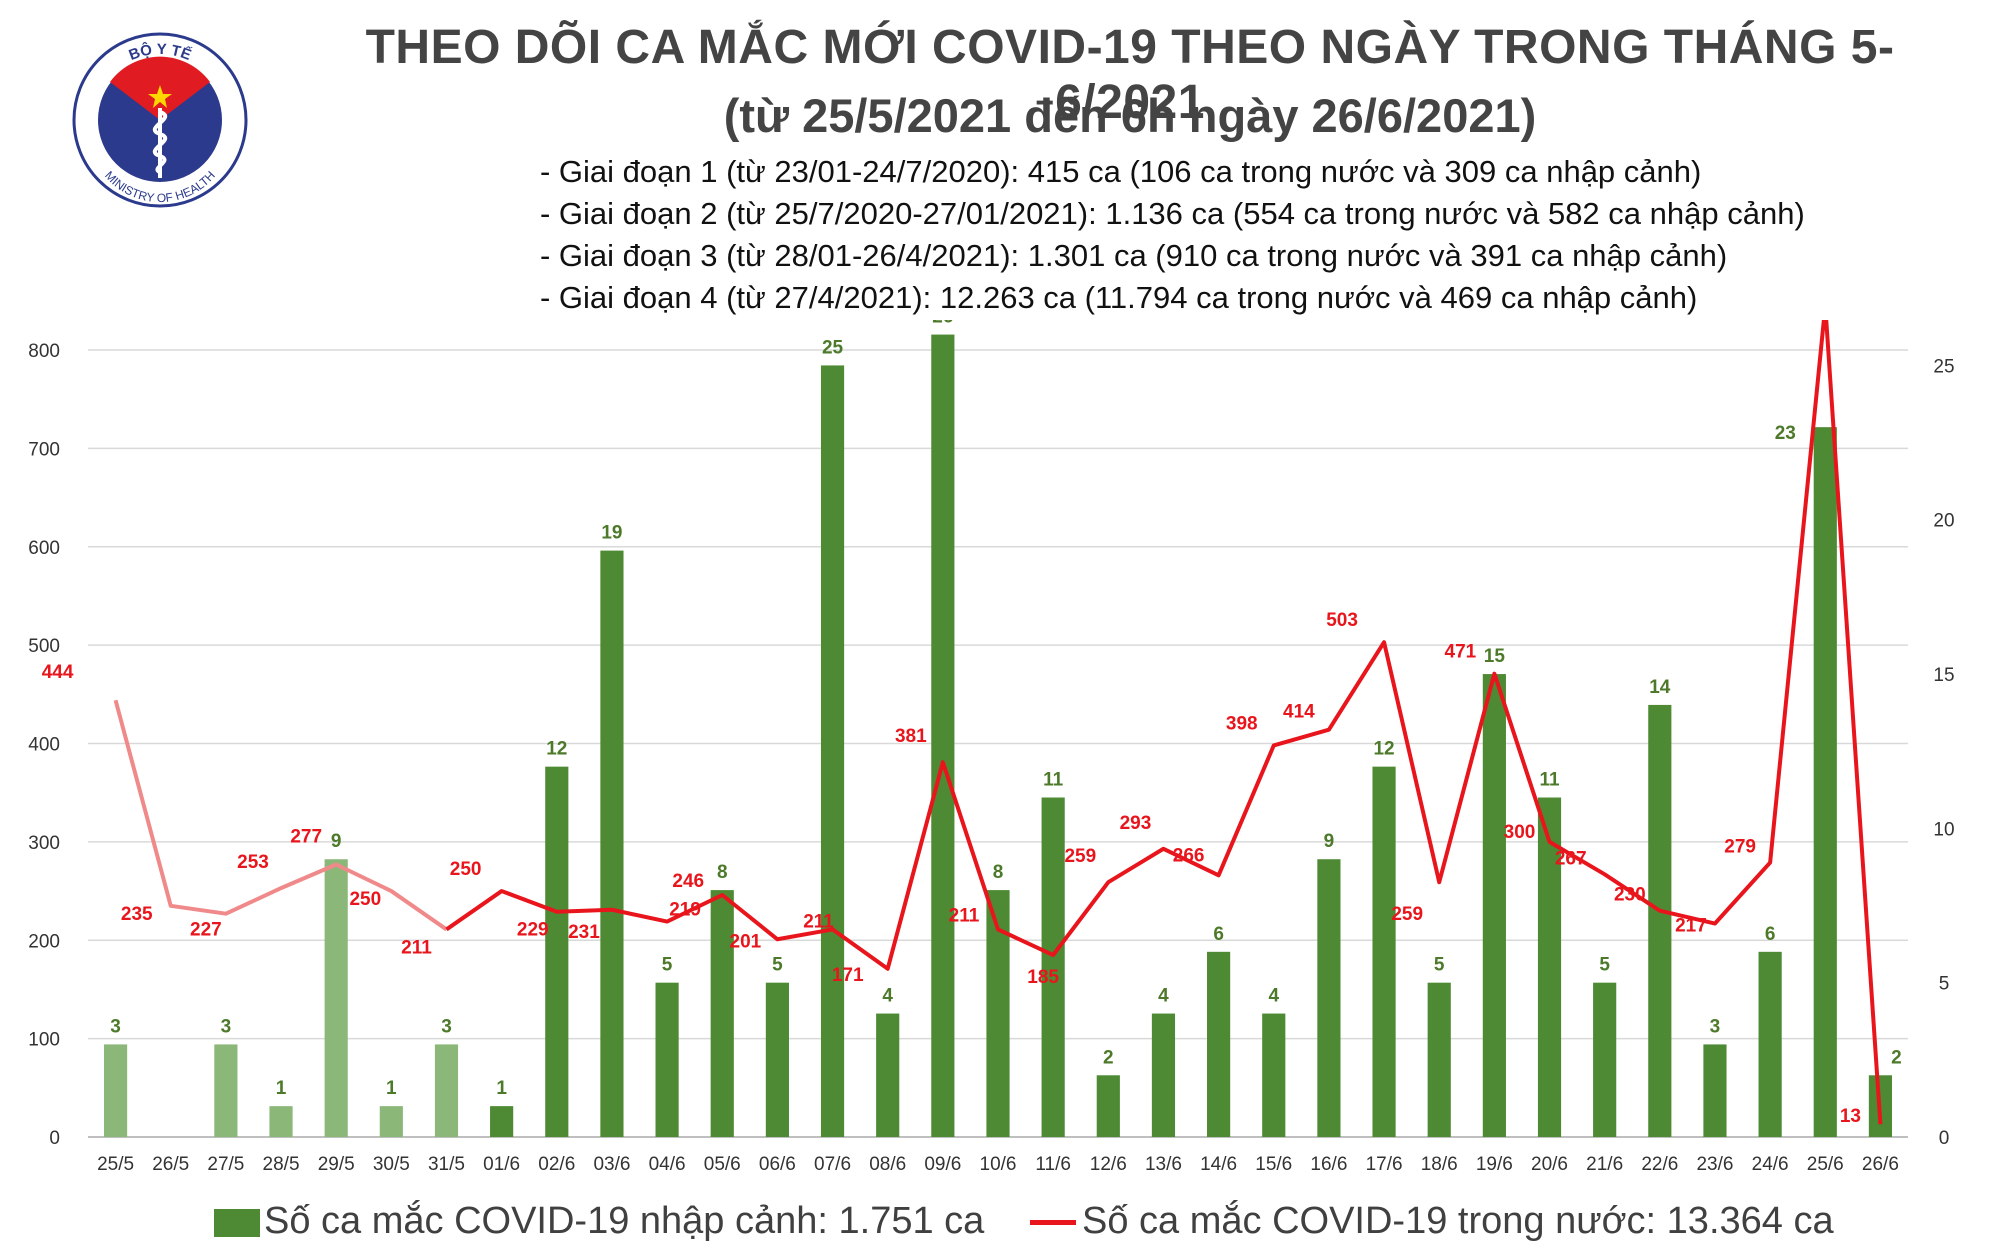  I want to click on x-tick-label: 31/5, so click(446, 1164).